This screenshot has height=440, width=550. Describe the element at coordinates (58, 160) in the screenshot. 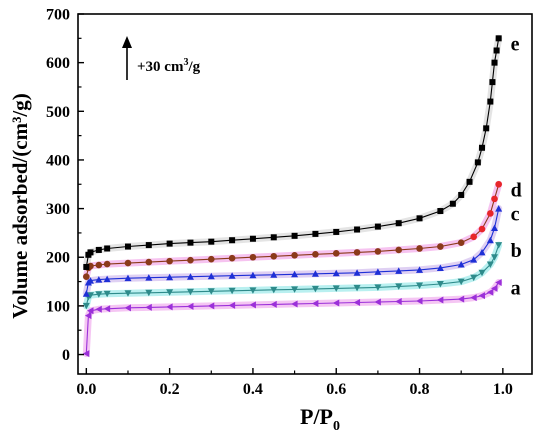

I see `y-tick-label: 400` at that location.